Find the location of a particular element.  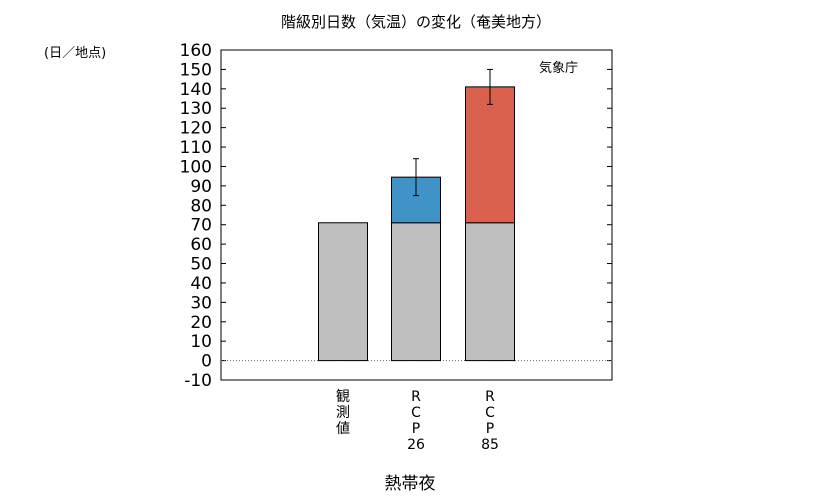

y-tick-label: 60 is located at coordinates (201, 245).